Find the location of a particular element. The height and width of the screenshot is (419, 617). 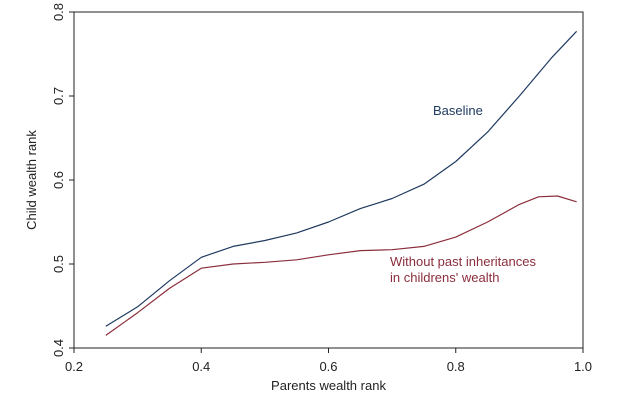

x-tick-label: 1.0 is located at coordinates (583, 366).